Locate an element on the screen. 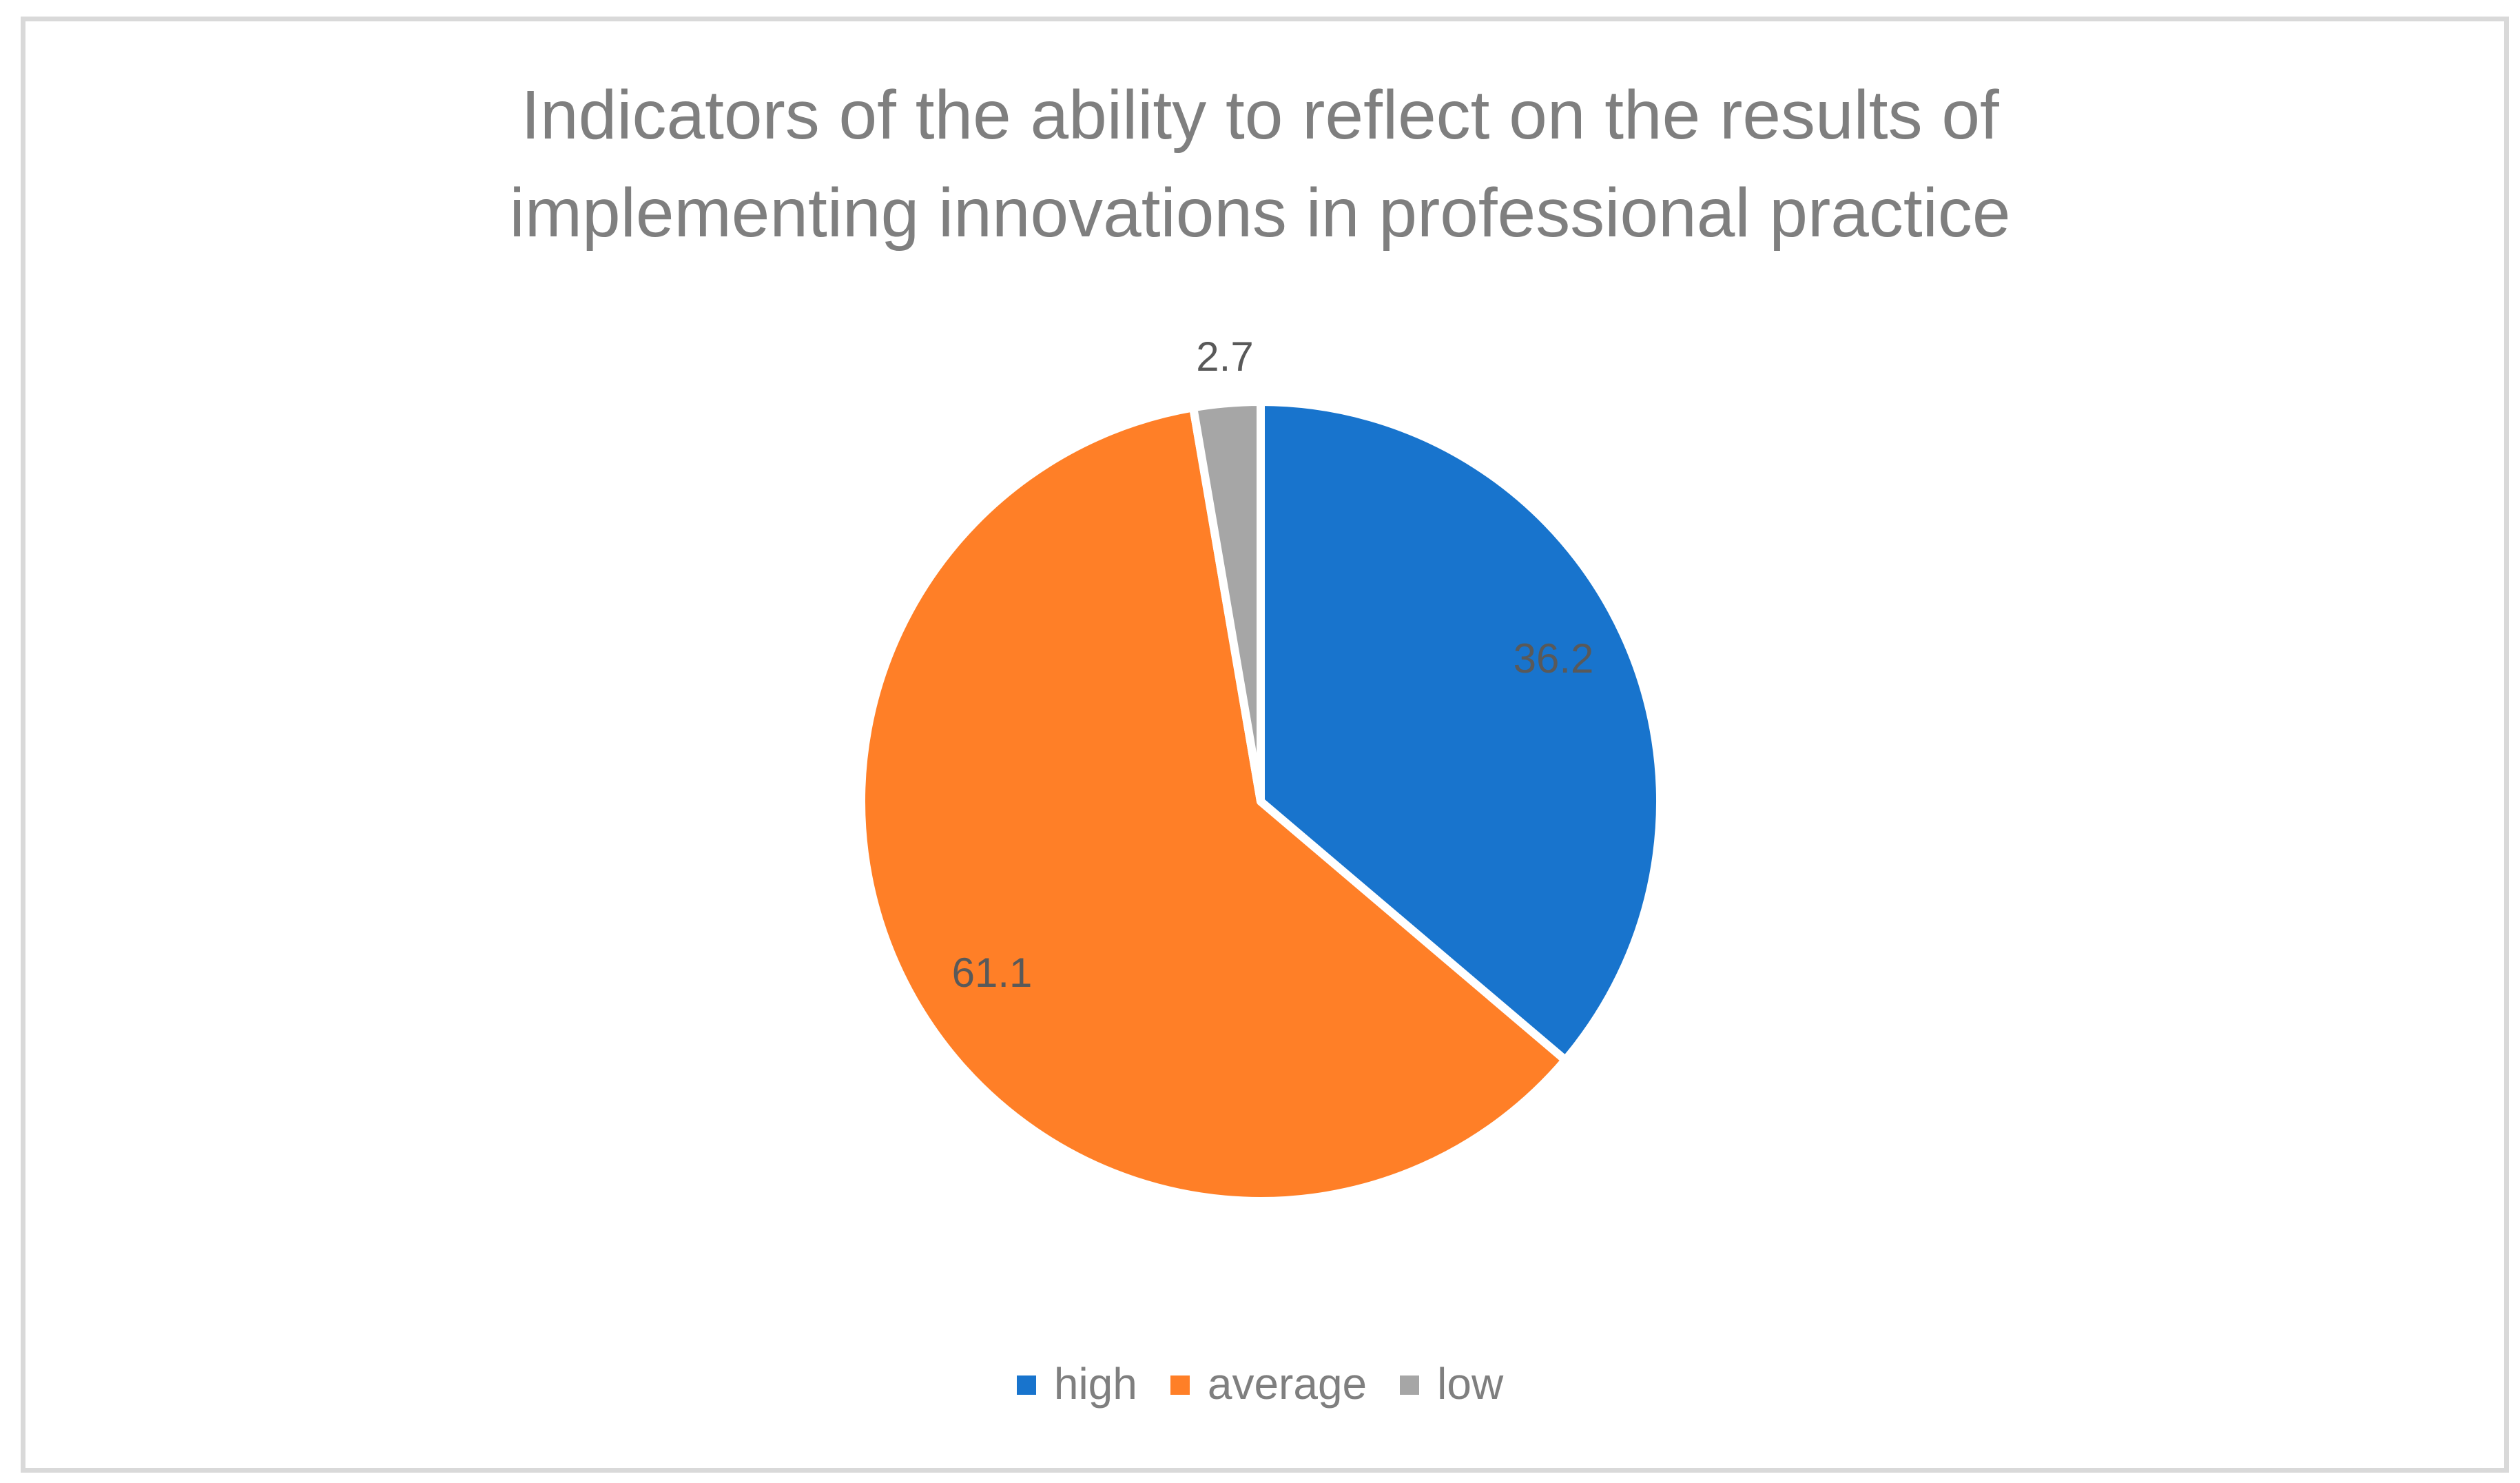 The width and height of the screenshot is (2520, 1483). legend-item-low: low is located at coordinates (1451, 1383).